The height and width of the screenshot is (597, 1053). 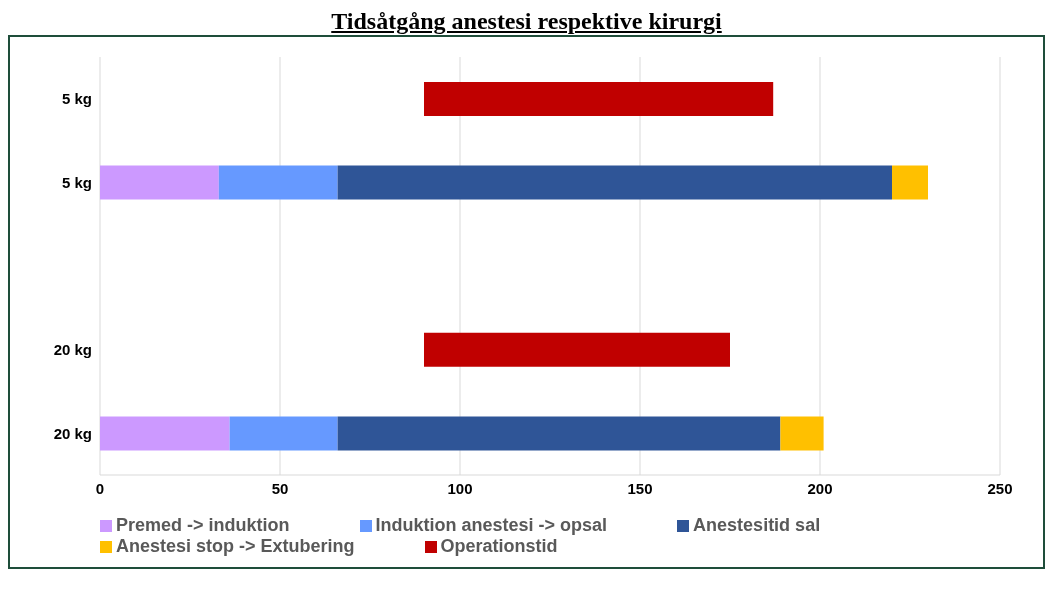 What do you see at coordinates (757, 525) in the screenshot?
I see `legend-label: Anestesitid sal` at bounding box center [757, 525].